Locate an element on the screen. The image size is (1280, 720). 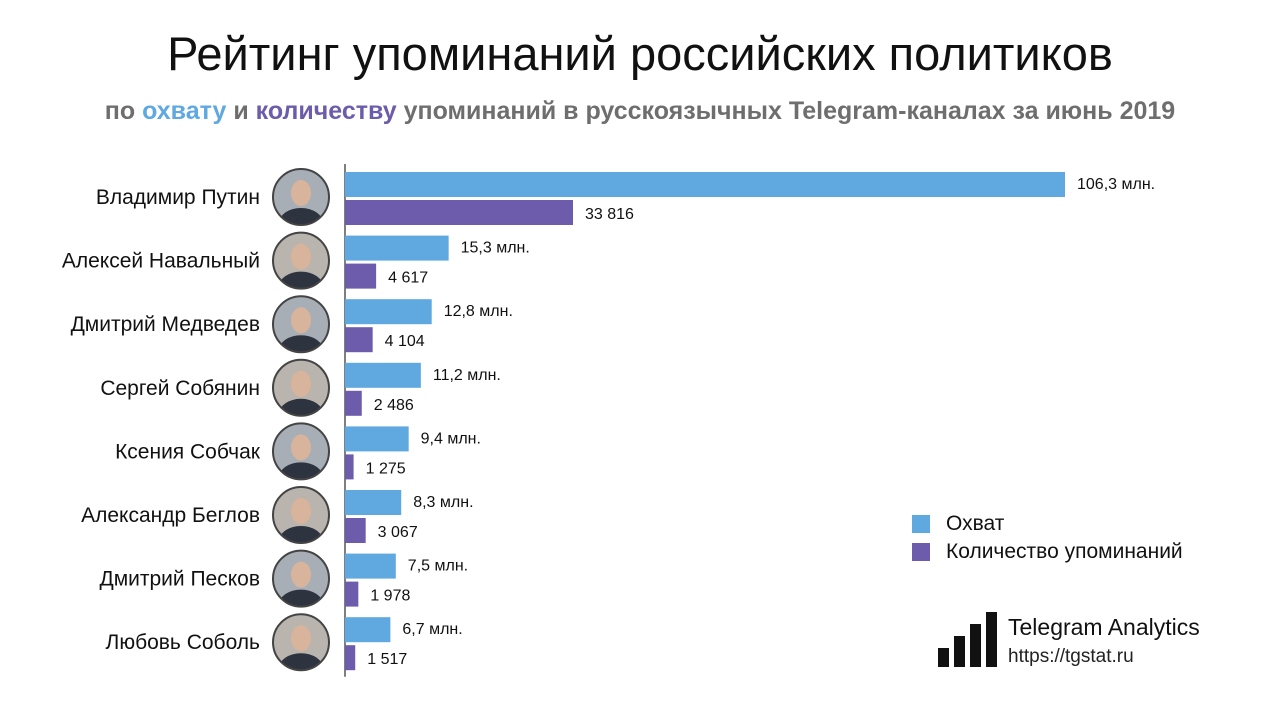
bar-chart-logo-icon is located at coordinates (967, 639).